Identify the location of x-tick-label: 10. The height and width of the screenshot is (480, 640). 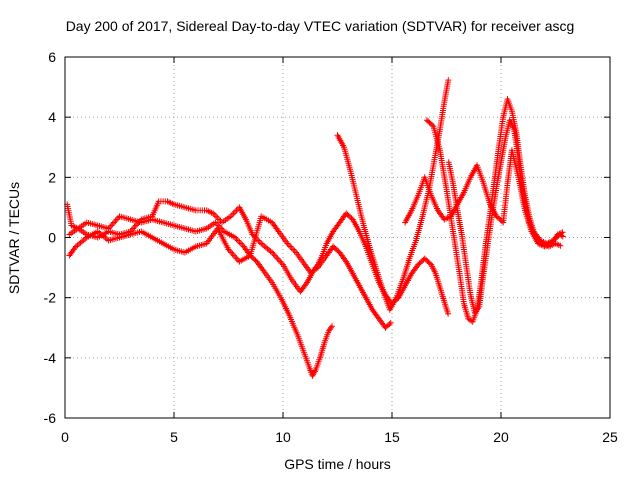
(283, 437).